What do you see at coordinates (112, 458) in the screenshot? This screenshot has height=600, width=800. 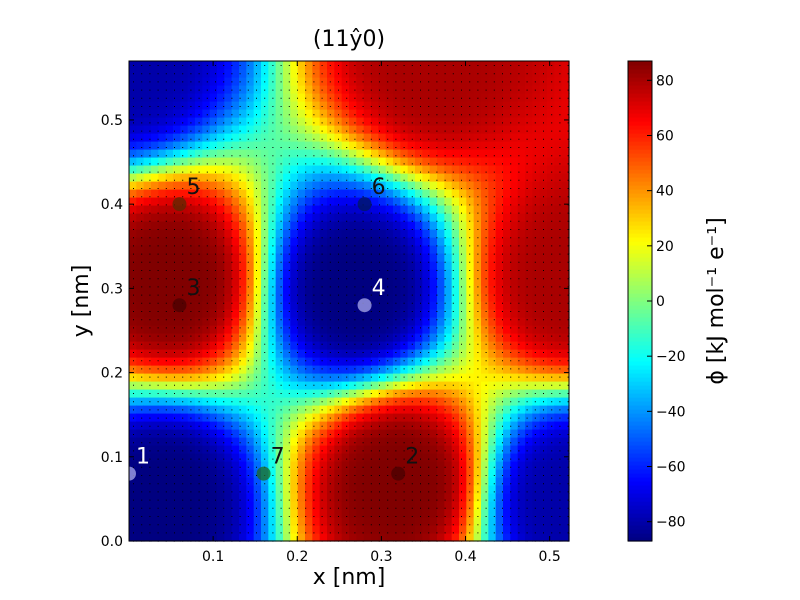 I see `y-tick-label: 0.1` at bounding box center [112, 458].